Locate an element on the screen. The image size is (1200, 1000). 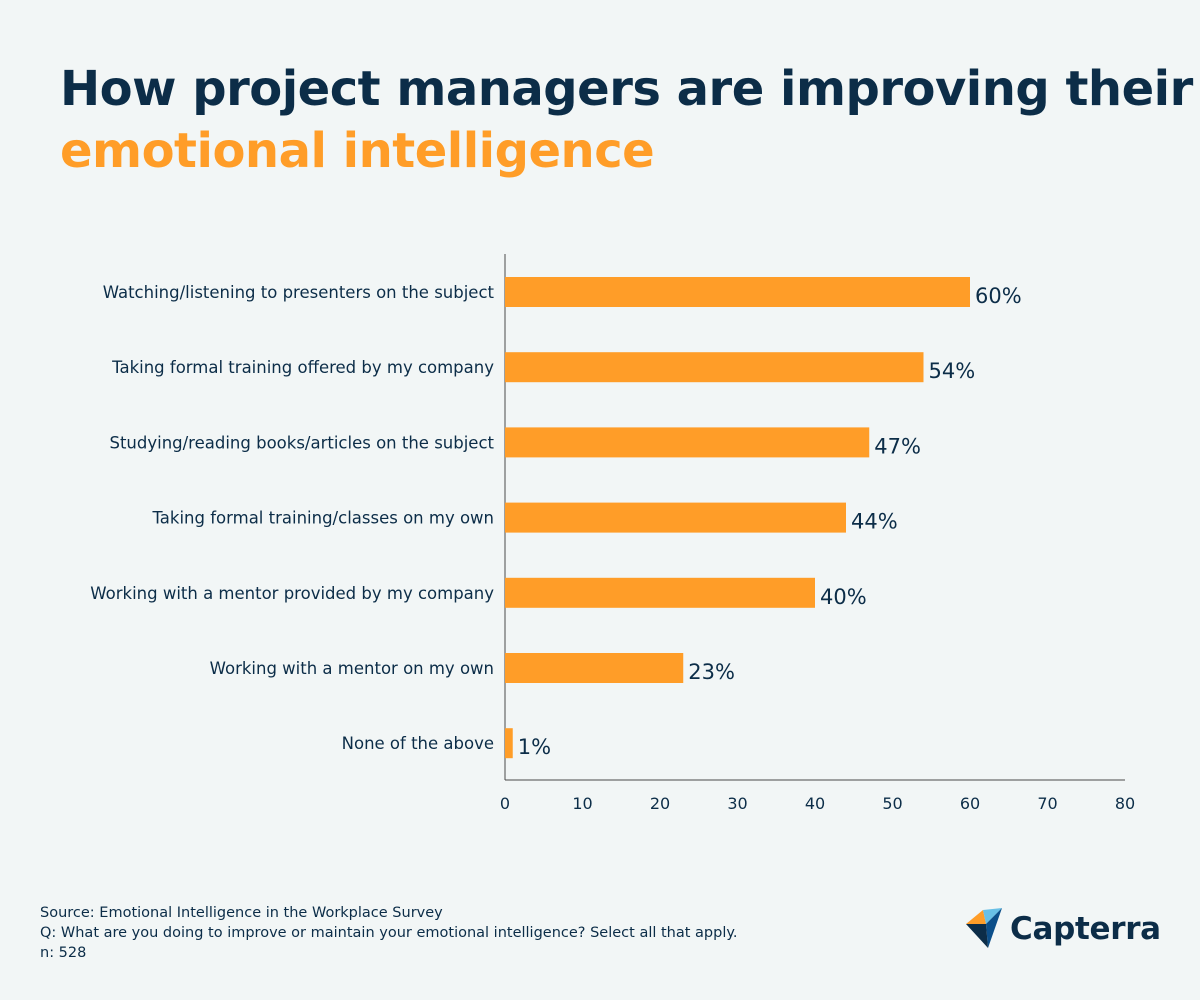
data-label: 60% is located at coordinates (998, 296).